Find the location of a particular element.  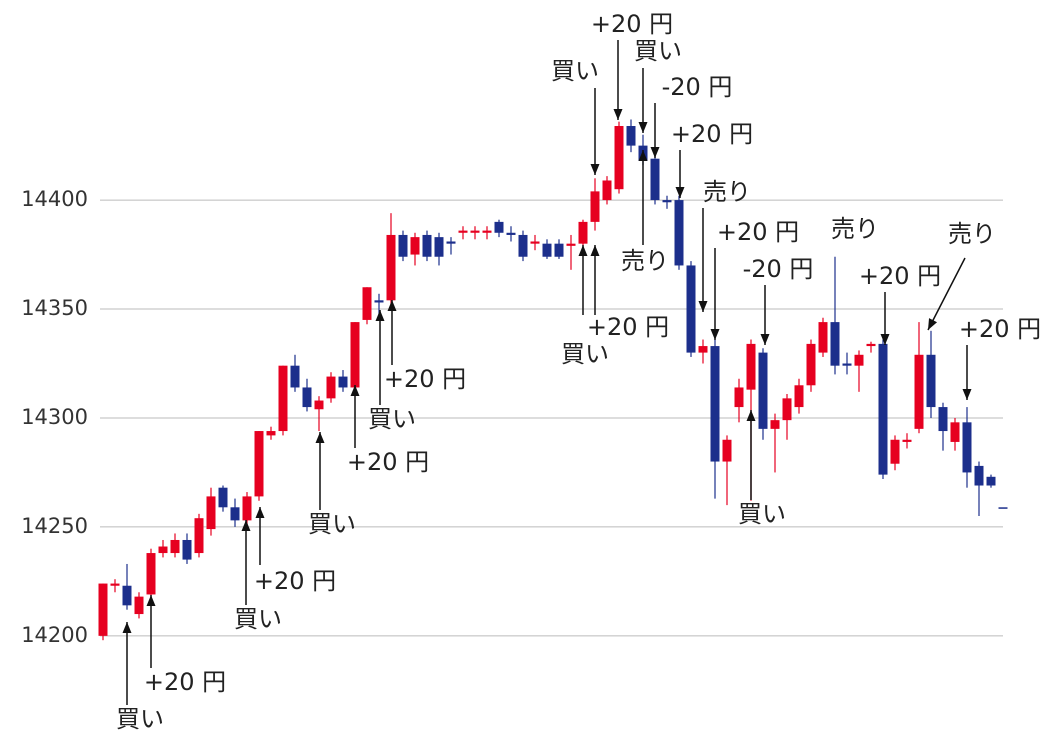

arrow-line is located at coordinates (946, 294).